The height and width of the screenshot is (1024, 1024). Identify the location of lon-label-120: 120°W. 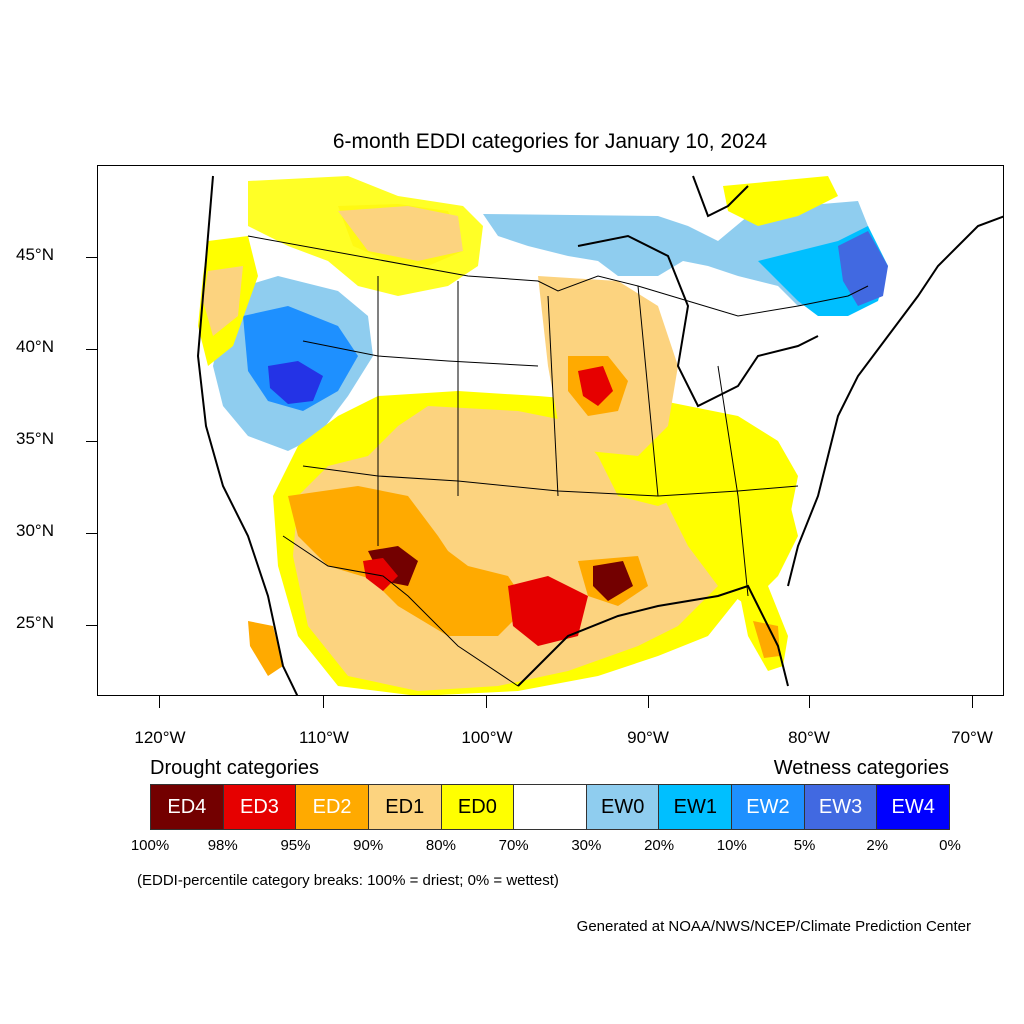
(160, 737).